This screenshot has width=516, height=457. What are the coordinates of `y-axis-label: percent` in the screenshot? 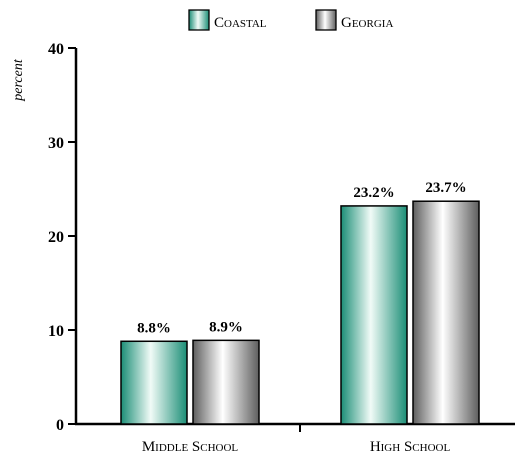 It's located at (18, 80).